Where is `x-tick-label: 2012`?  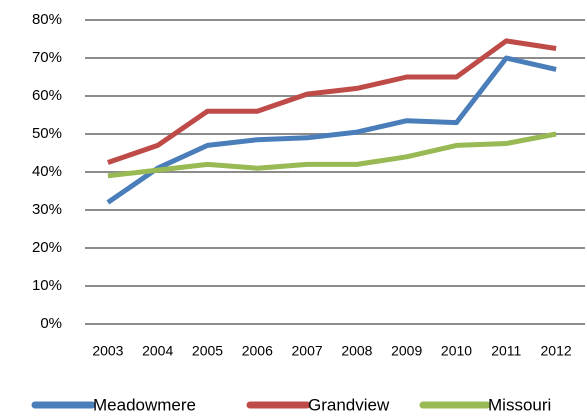
x-tick-label: 2012 is located at coordinates (556, 351).